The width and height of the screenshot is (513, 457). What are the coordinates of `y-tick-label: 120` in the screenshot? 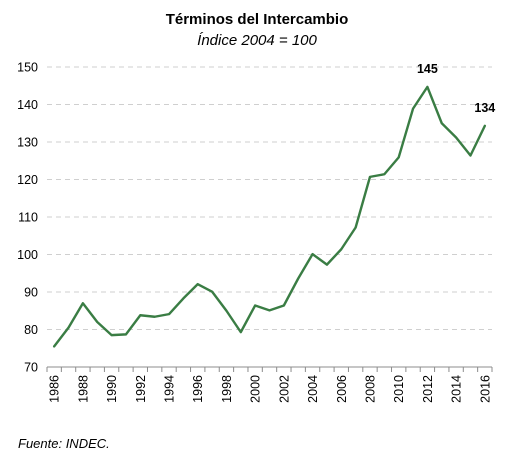 It's located at (27, 180).